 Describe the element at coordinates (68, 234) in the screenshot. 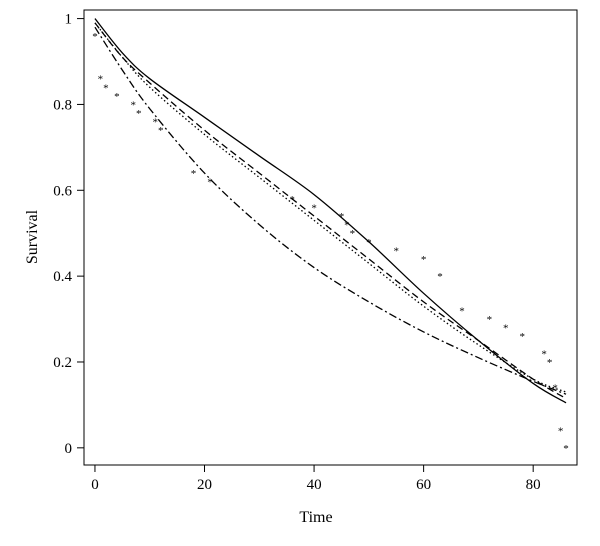

I see `y-axis: 0 0.2 0.4 0.6 0.8 1` at that location.